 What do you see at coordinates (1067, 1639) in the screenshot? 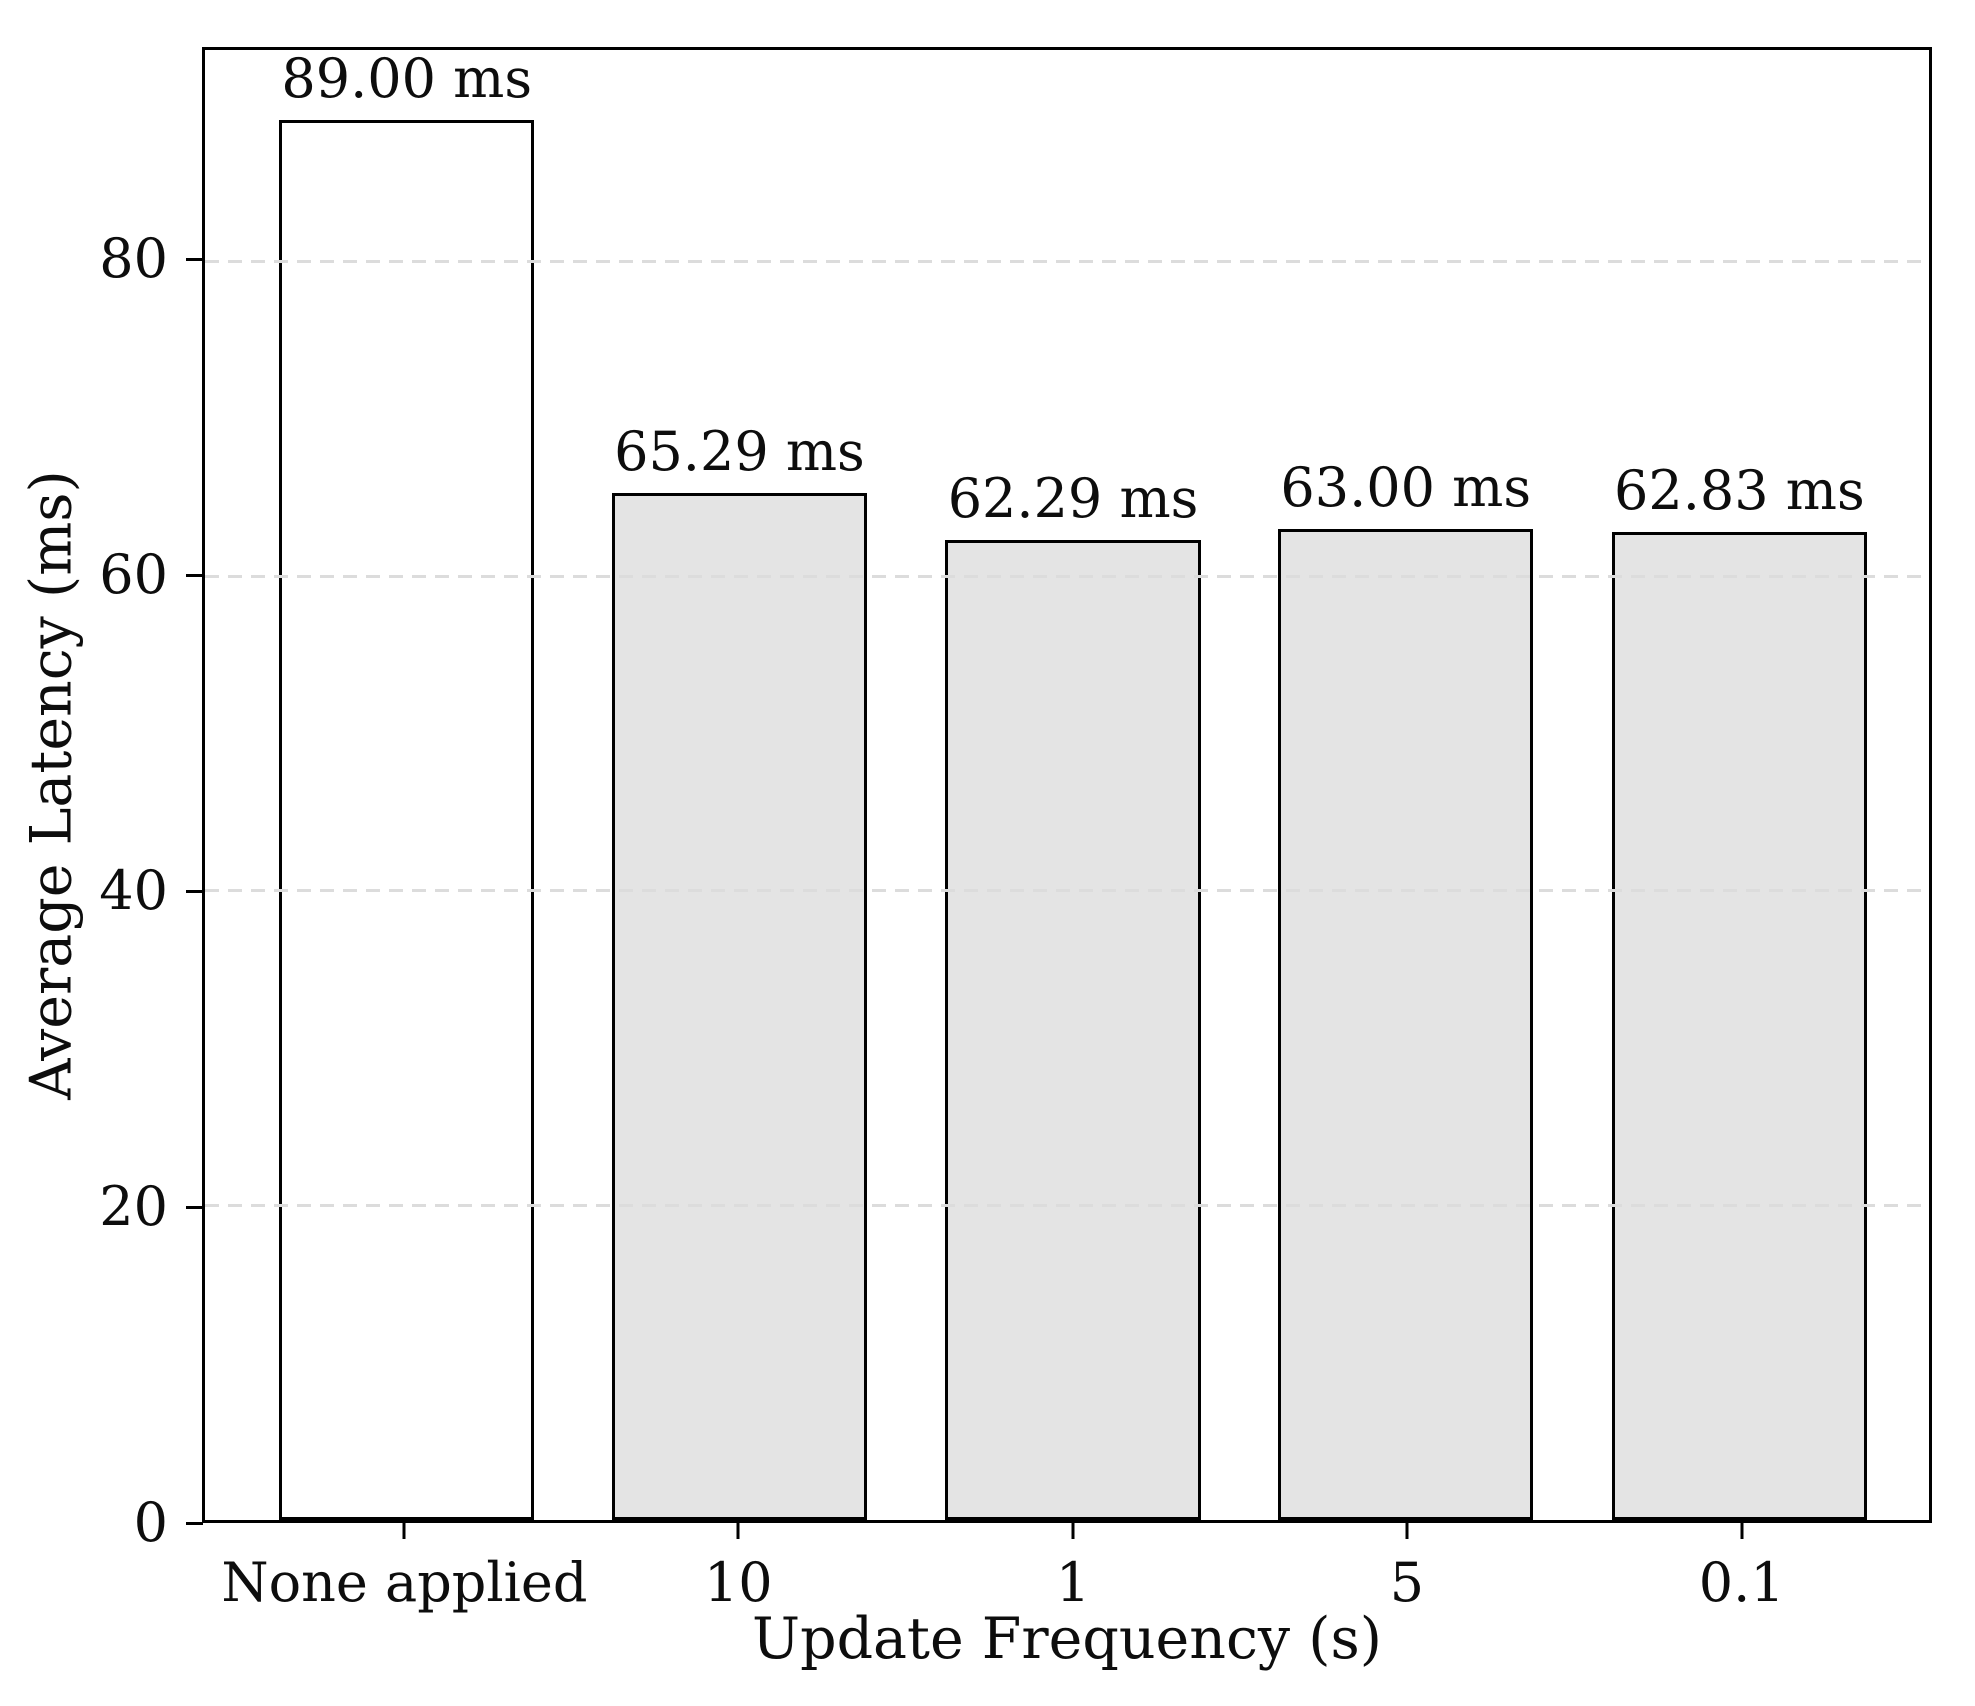
I see `x-axis-title: Update Frequency (s)` at bounding box center [1067, 1639].